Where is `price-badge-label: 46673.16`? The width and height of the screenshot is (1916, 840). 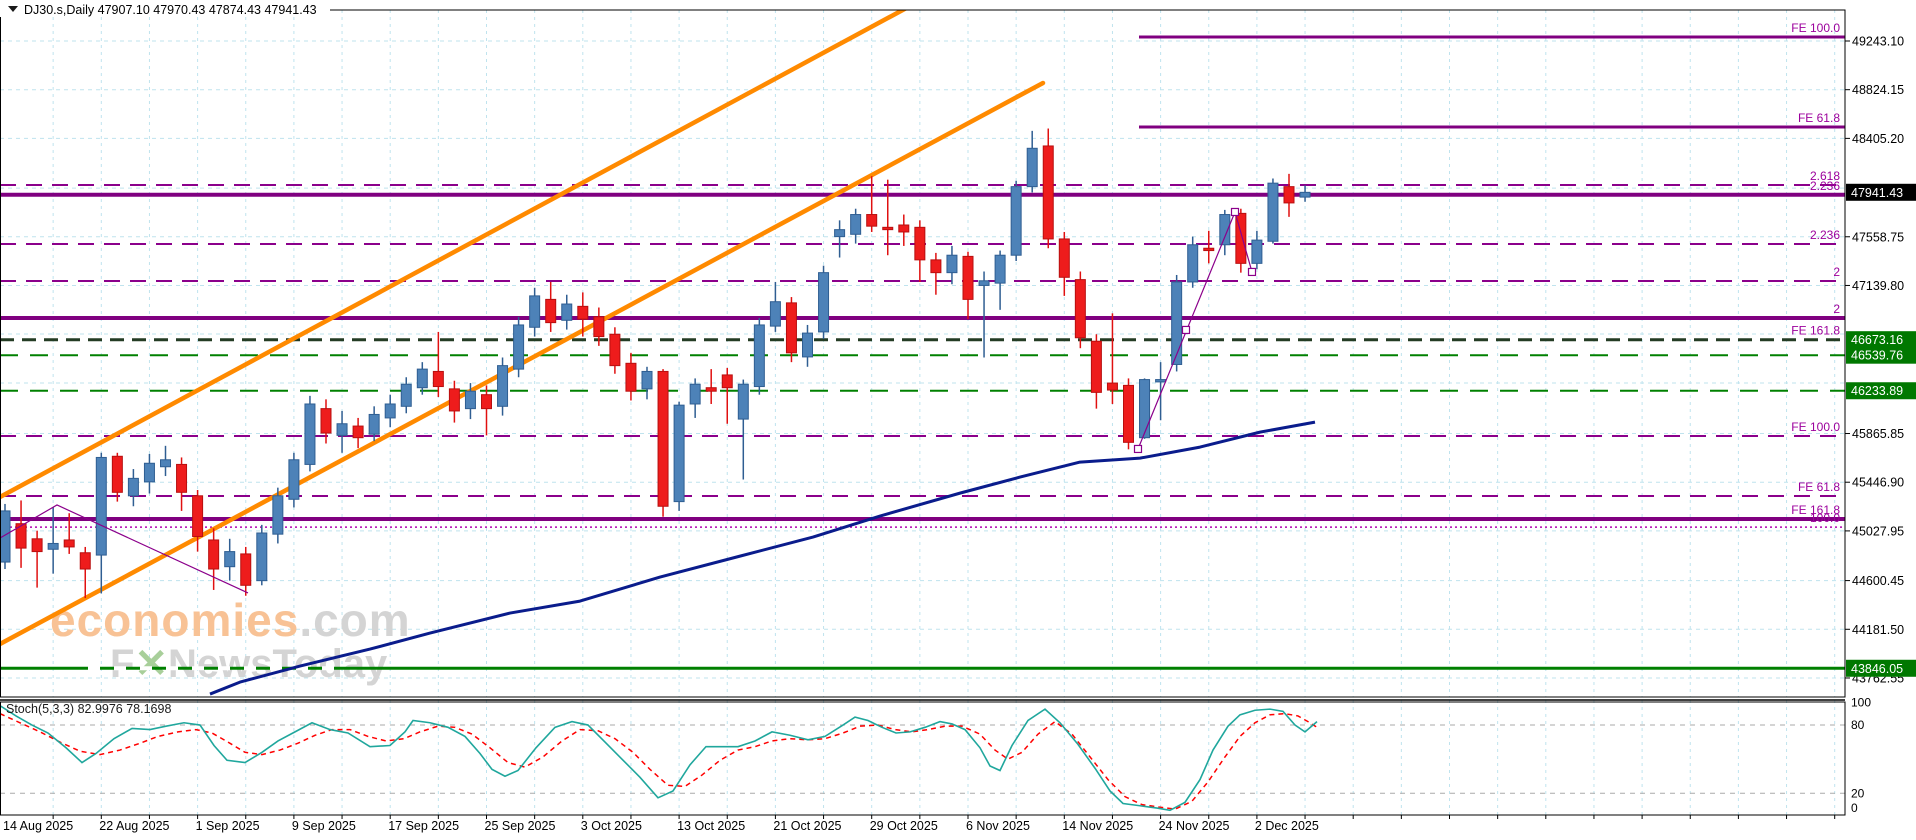
price-badge-label: 46673.16 is located at coordinates (1877, 340).